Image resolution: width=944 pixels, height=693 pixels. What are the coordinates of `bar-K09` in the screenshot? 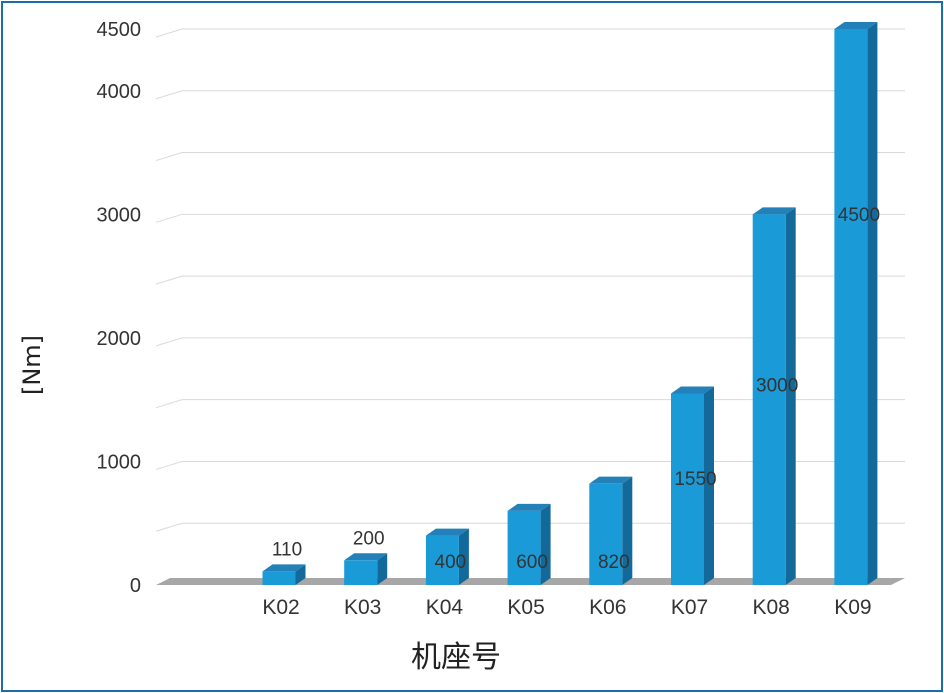 It's located at (856, 303).